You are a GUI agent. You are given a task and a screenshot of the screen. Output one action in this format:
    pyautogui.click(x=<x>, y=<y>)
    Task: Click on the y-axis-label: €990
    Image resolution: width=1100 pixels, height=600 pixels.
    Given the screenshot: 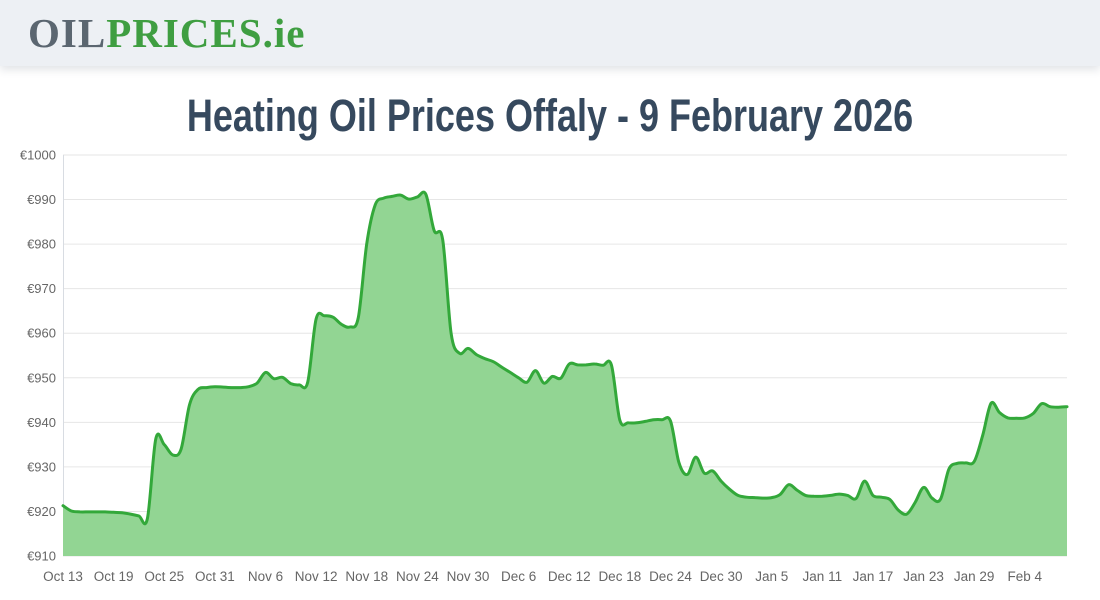 What is the action you would take?
    pyautogui.click(x=41, y=199)
    